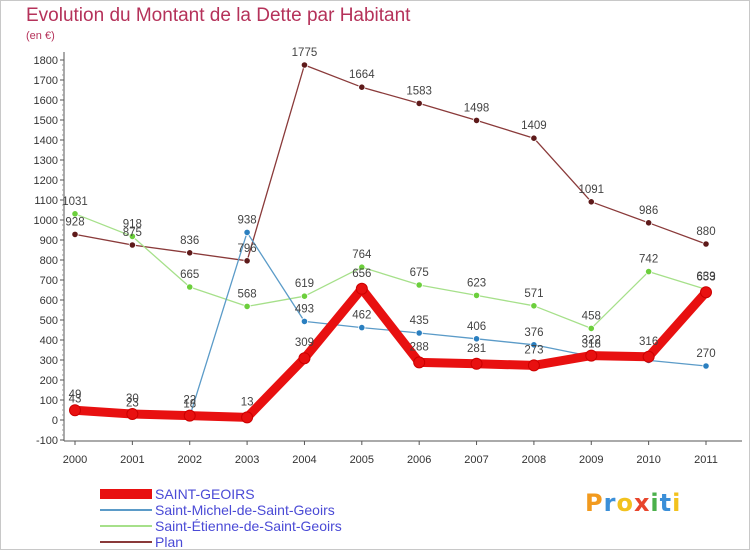  I want to click on data-label: 288, so click(419, 347).